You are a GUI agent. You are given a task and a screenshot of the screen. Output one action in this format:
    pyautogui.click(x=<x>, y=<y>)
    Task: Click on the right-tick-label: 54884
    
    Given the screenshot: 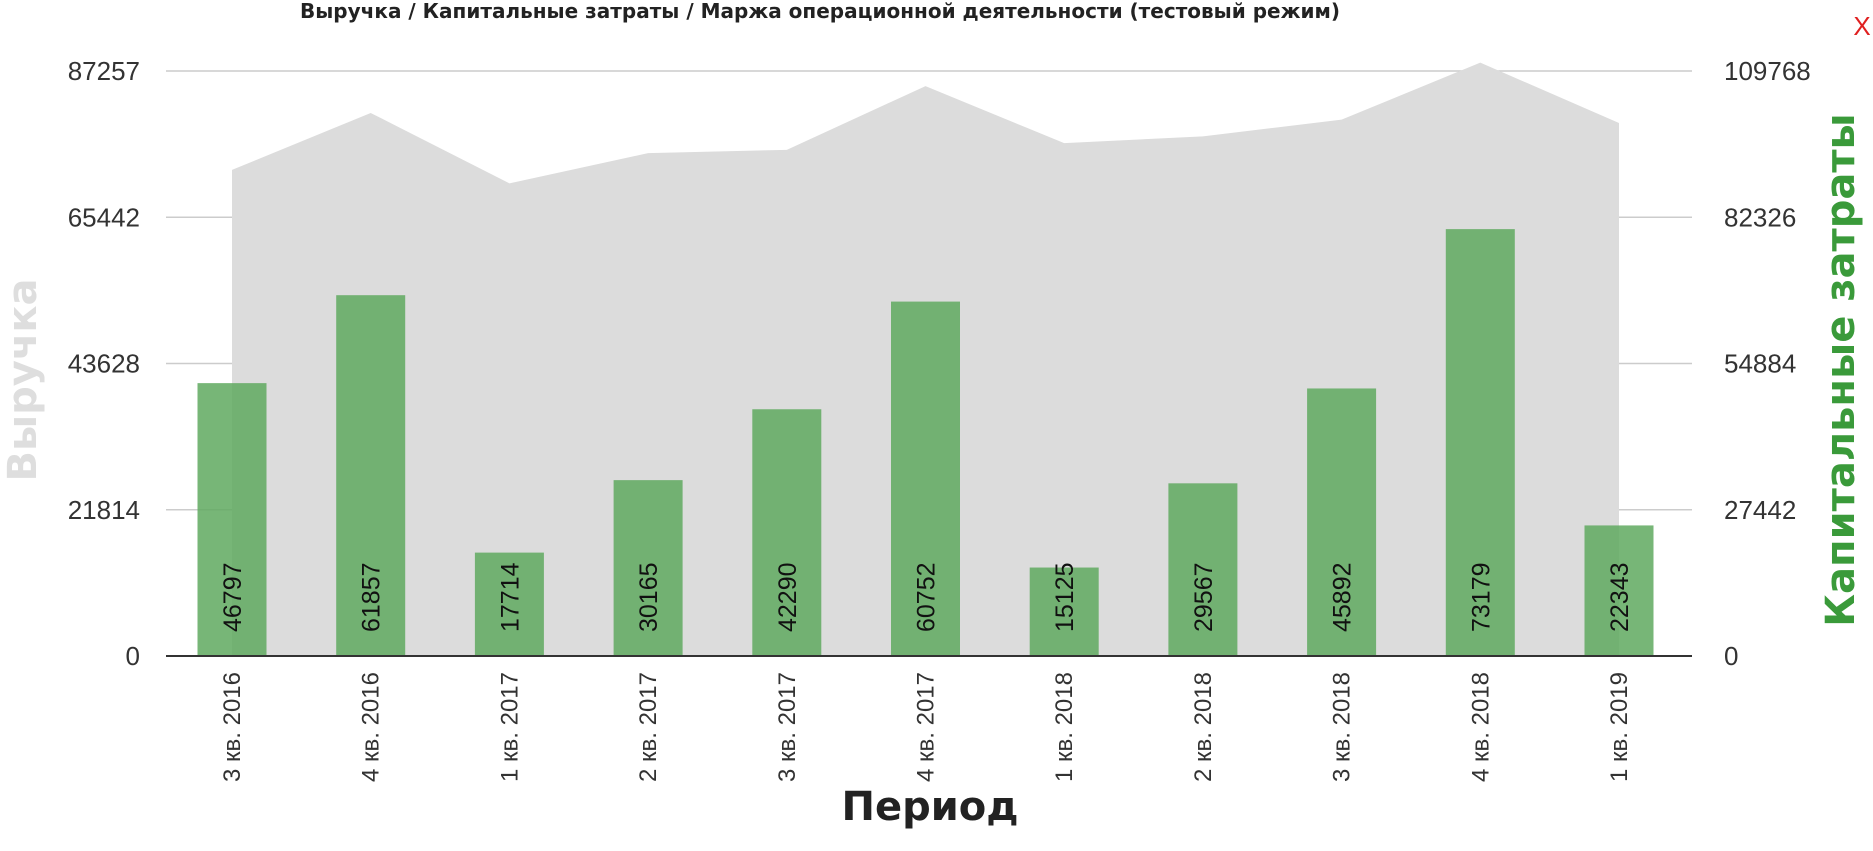 What is the action you would take?
    pyautogui.click(x=1760, y=364)
    